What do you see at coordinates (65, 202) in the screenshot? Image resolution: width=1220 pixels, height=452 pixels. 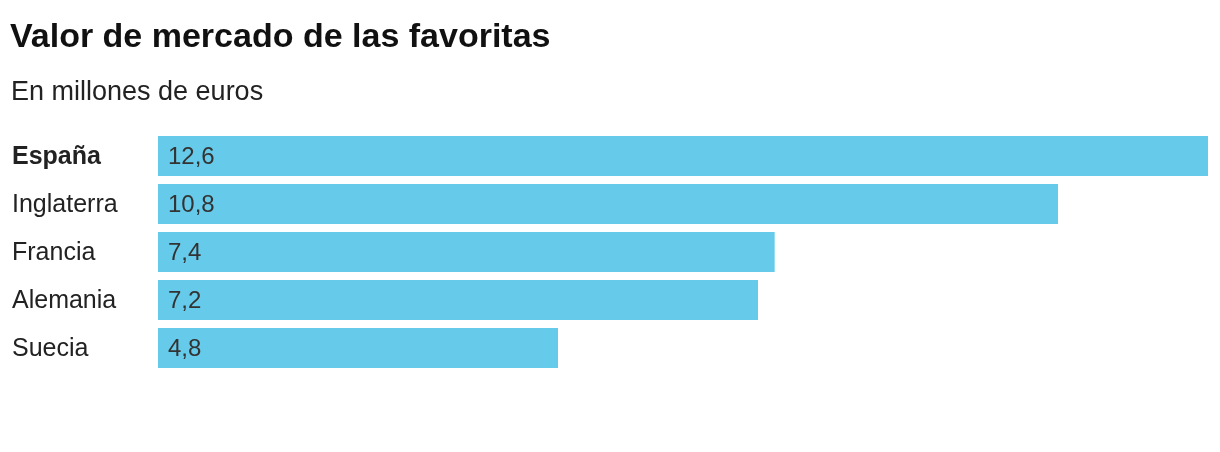 I see `y-tick-label: Inglaterra` at bounding box center [65, 202].